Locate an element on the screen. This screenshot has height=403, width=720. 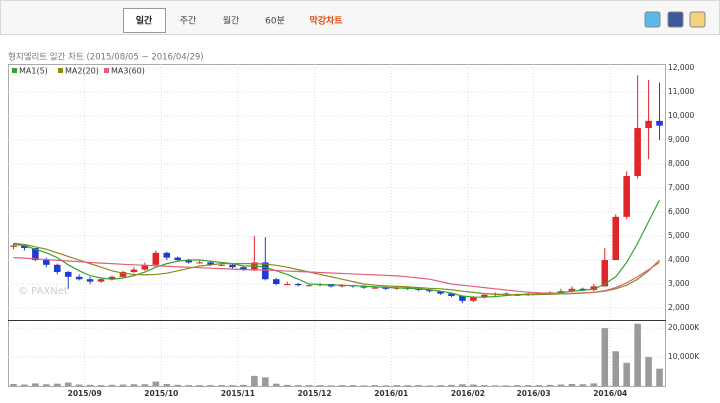
y-tick-label: 8,000 is located at coordinates (679, 163).